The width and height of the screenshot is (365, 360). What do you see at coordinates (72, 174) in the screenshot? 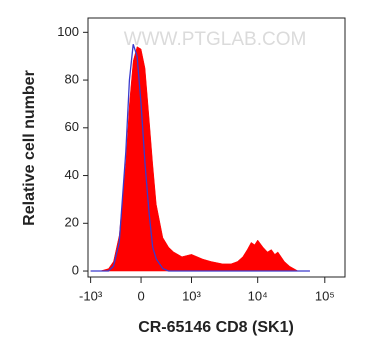
I see `y-tick-label: 40` at bounding box center [72, 174].